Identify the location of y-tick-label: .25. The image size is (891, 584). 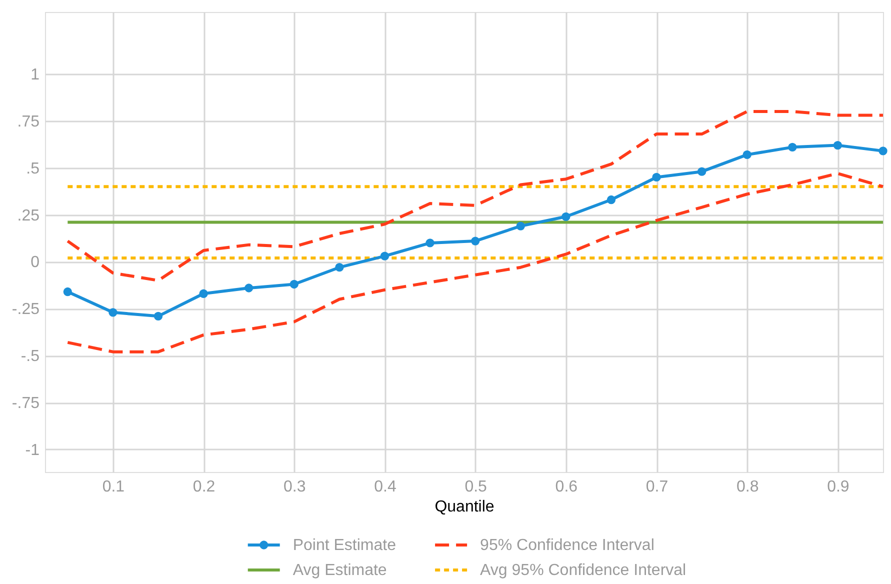
(28, 215).